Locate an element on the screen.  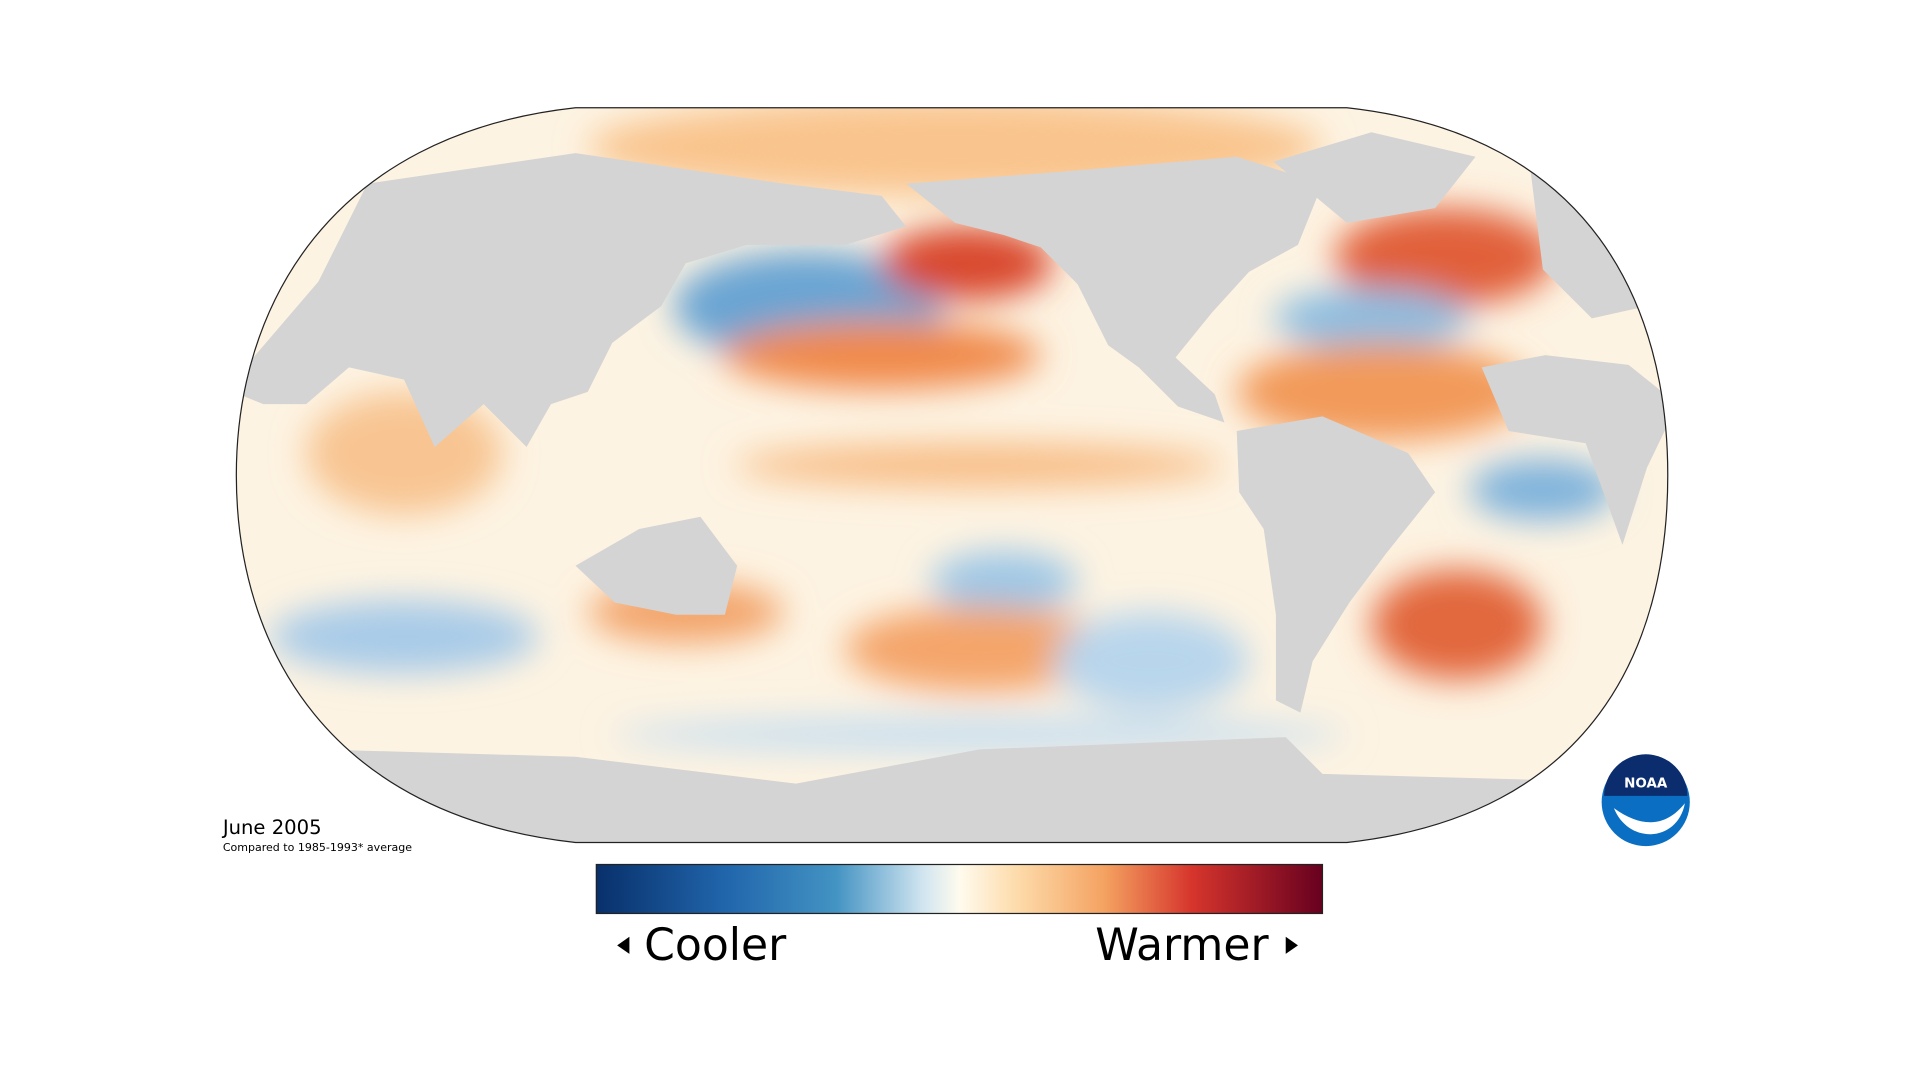
arrow-right is located at coordinates (1291, 945).